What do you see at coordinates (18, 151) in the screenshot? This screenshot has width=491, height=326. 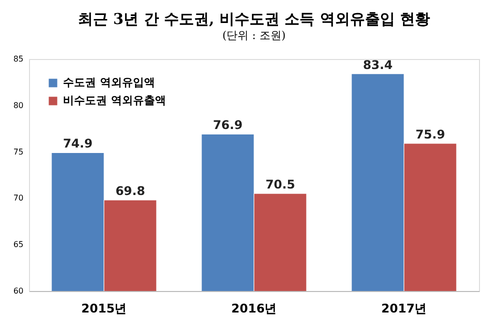 I see `y-tick-label: 75` at bounding box center [18, 151].